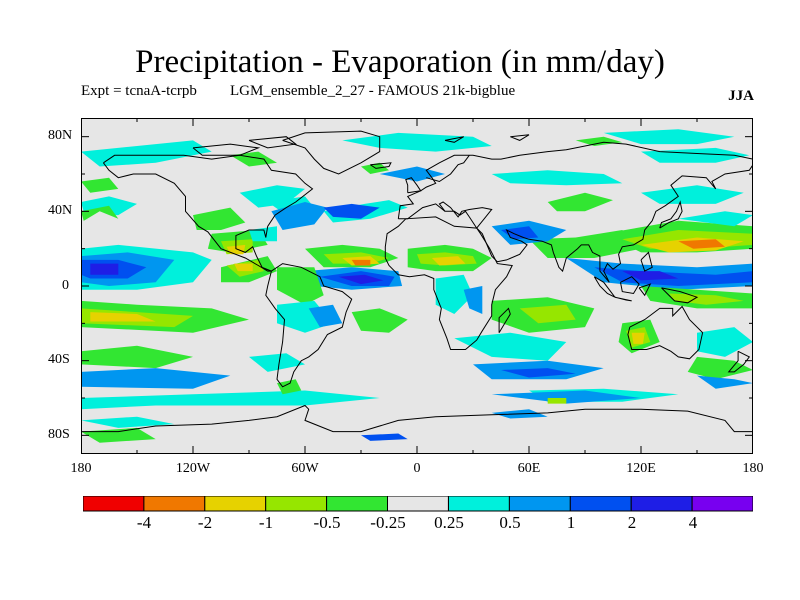  What do you see at coordinates (753, 468) in the screenshot?
I see `lon-label-180e: 180` at bounding box center [753, 468].